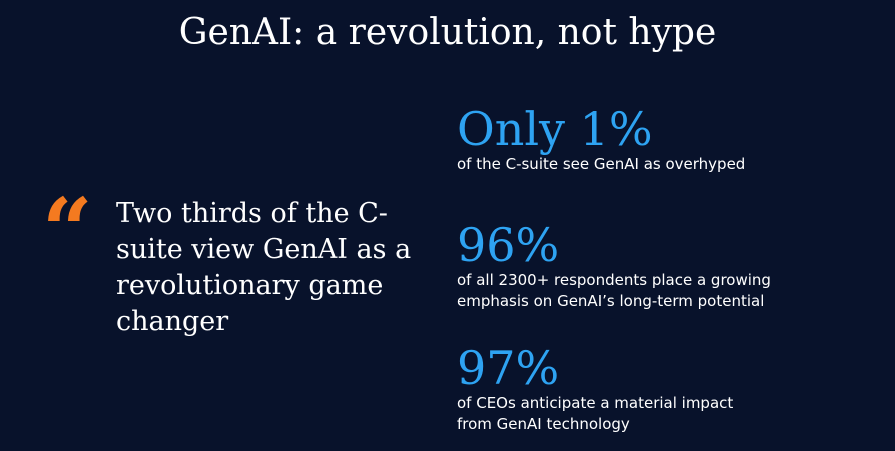  I want to click on stat-value: 97%, so click(508, 368).